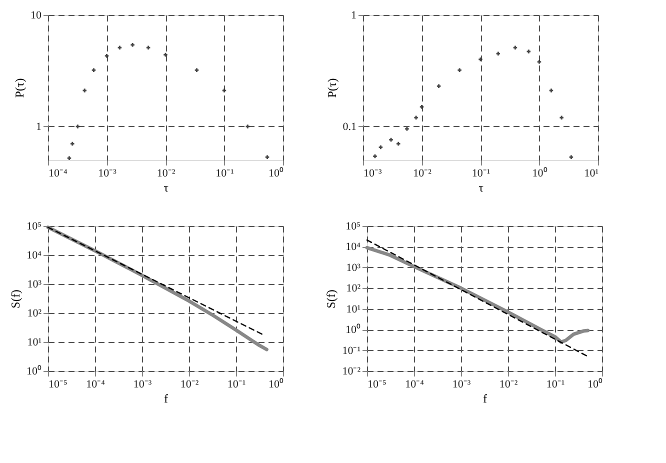 The image size is (666, 463). I want to click on y-tick-label: 10⁻¹, so click(351, 350).